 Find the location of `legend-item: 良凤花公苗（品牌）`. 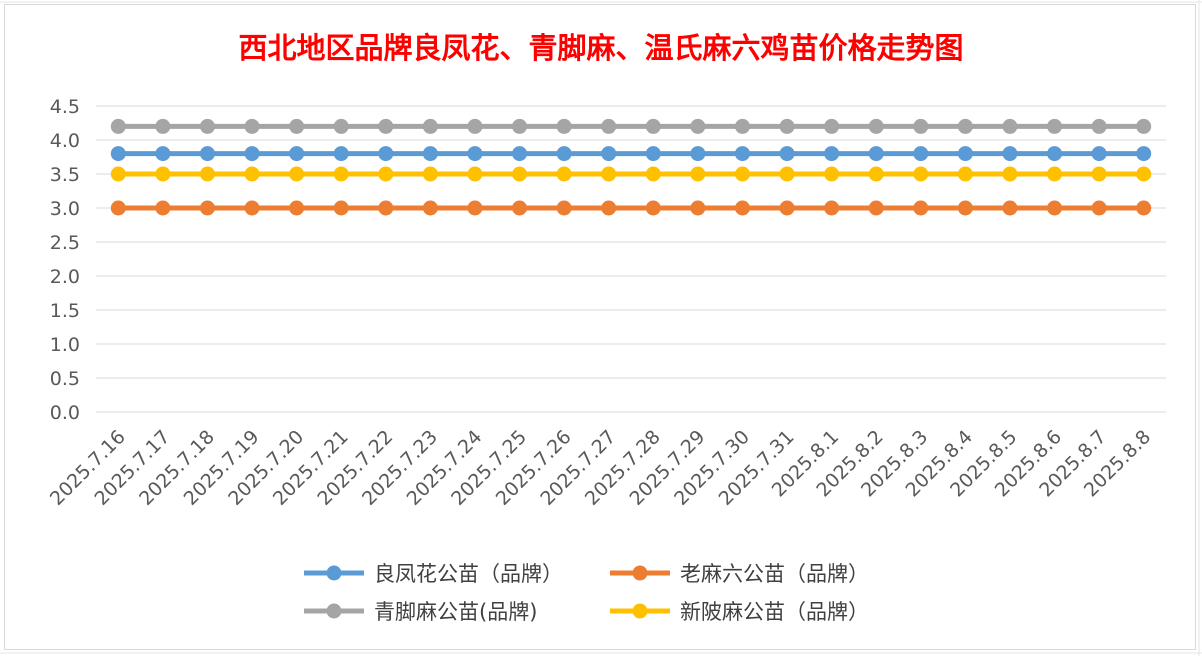

legend-item: 良凤花公苗（品牌） is located at coordinates (433, 574).